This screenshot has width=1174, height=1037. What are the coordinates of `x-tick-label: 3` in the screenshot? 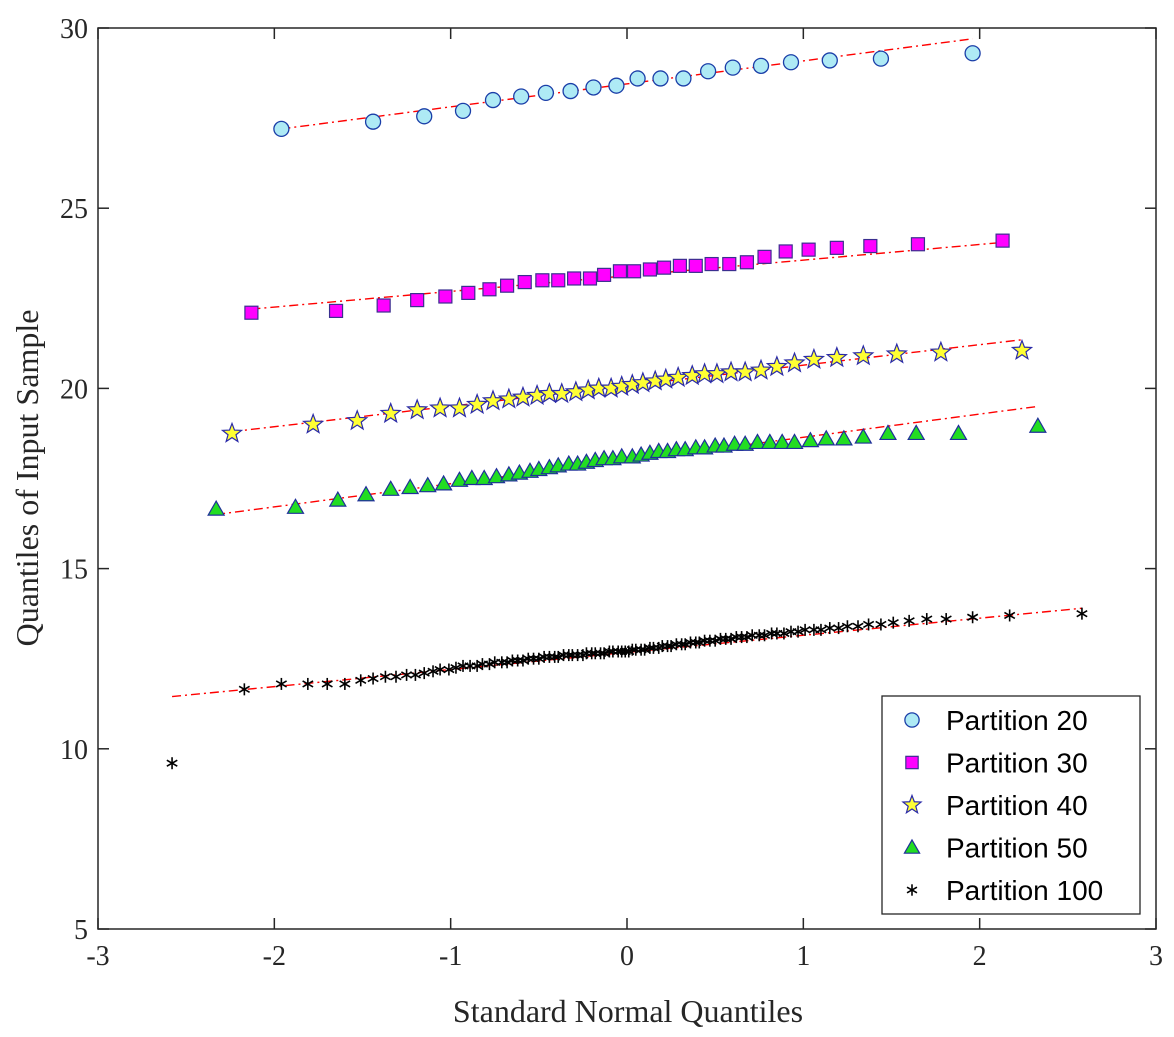 It's located at (1156, 956).